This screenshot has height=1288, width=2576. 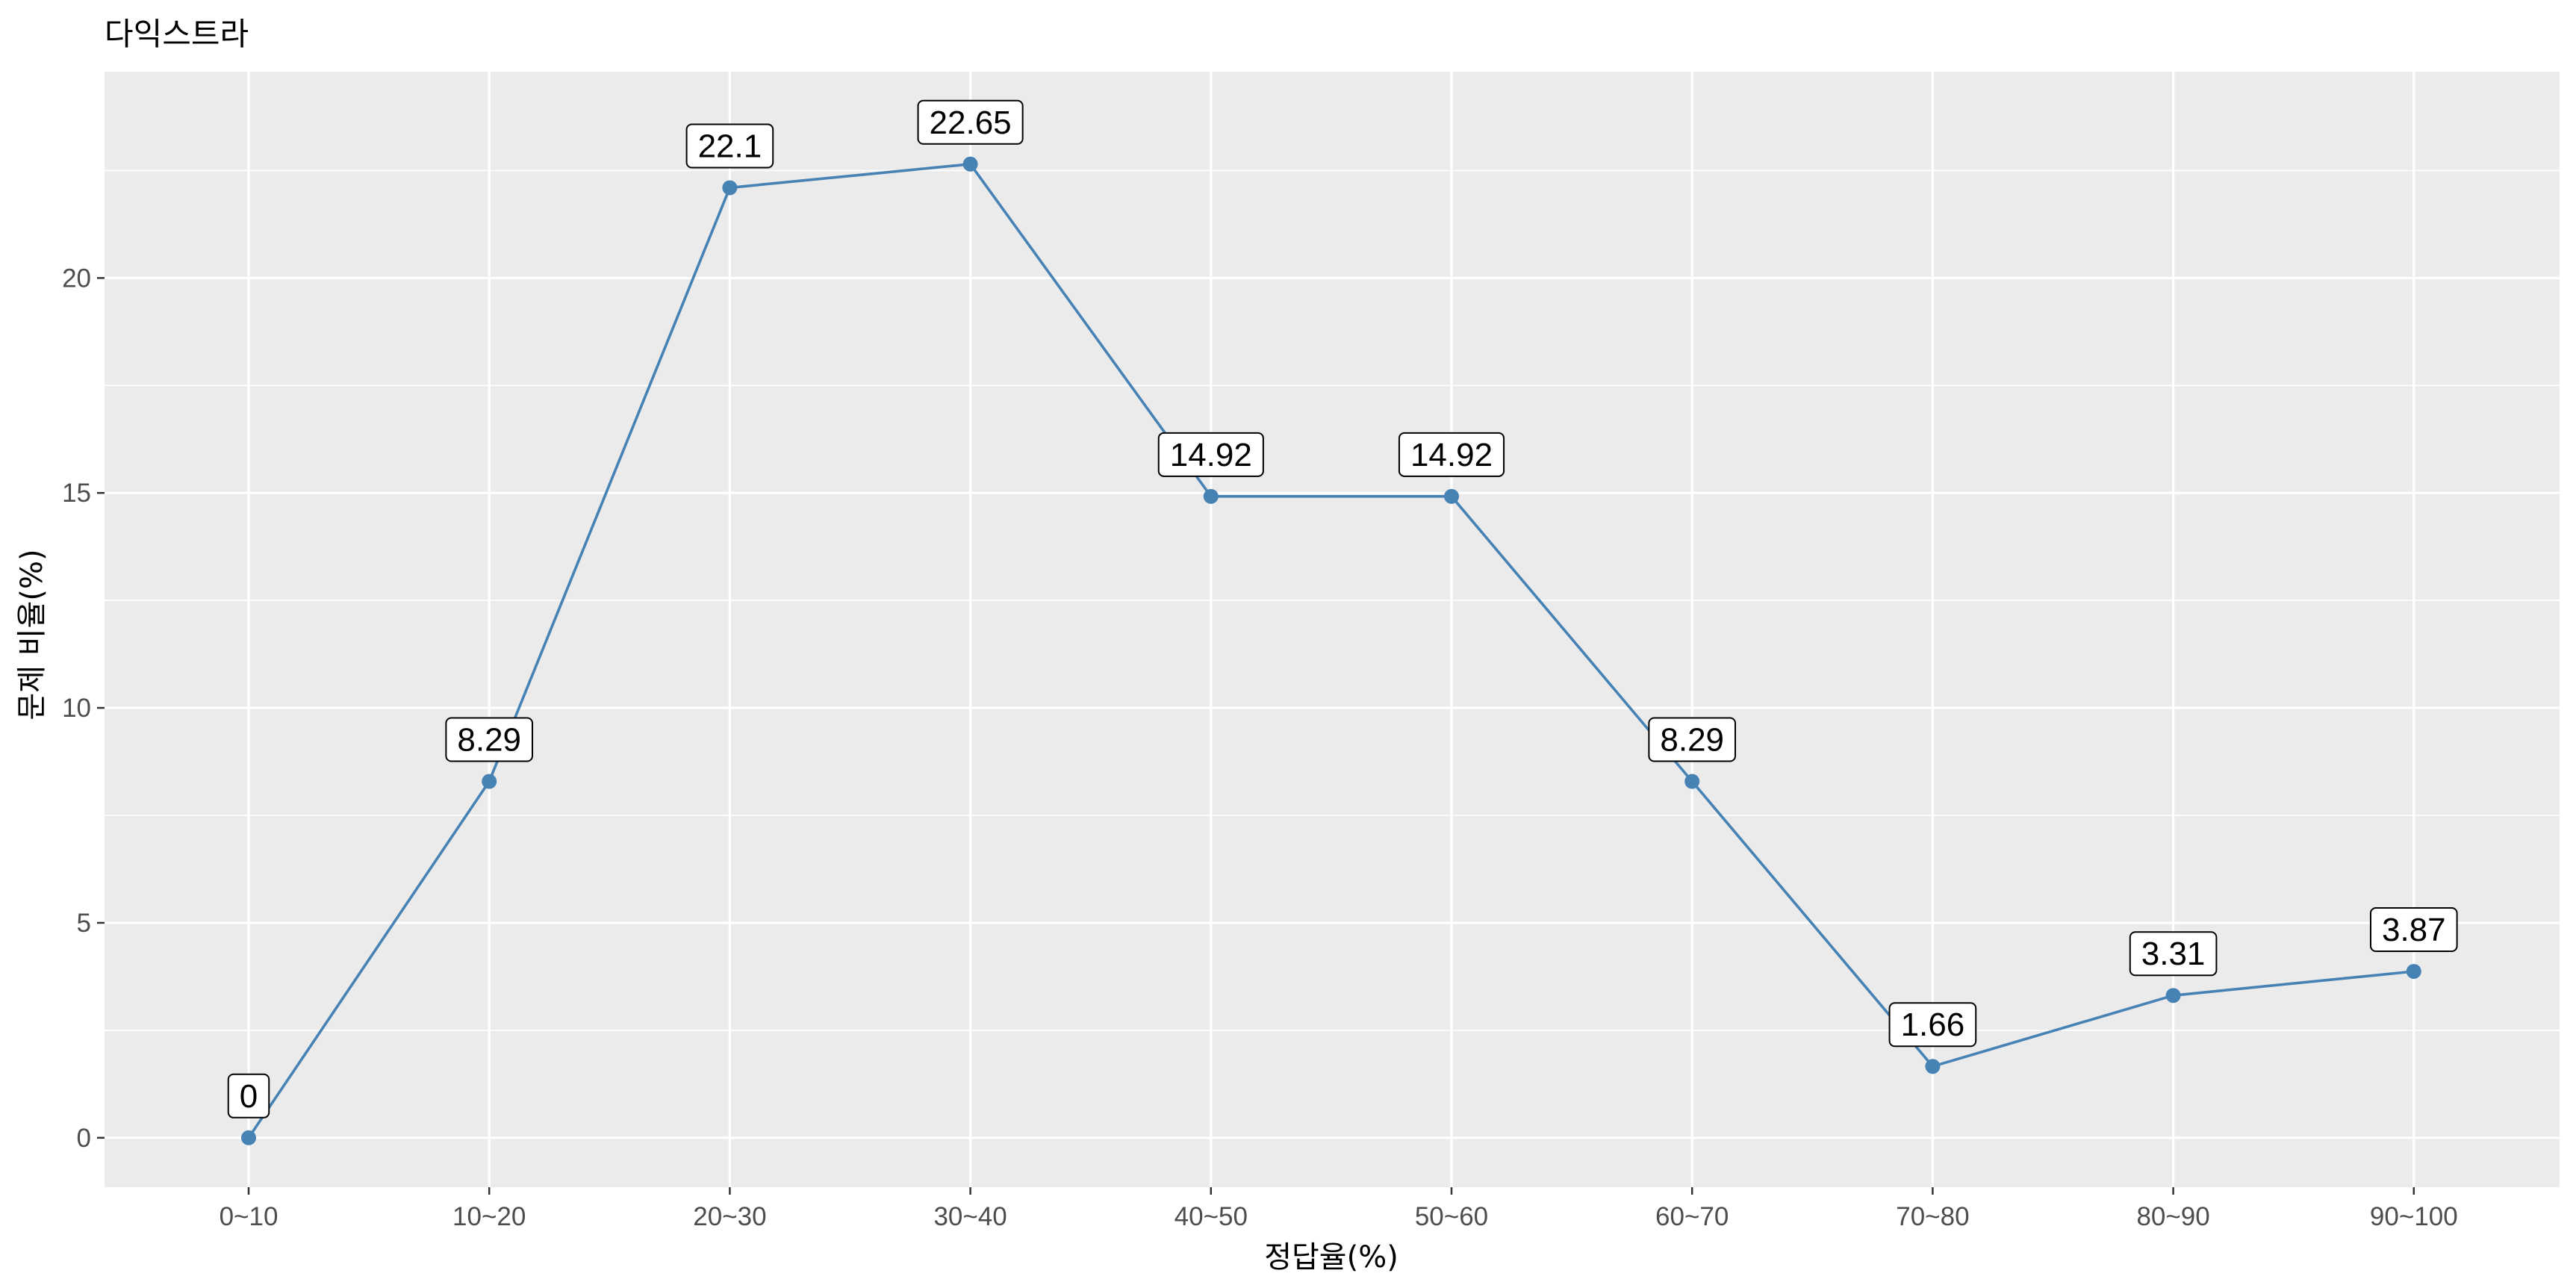 I want to click on data-label-text: 3.31, so click(x=2173, y=954).